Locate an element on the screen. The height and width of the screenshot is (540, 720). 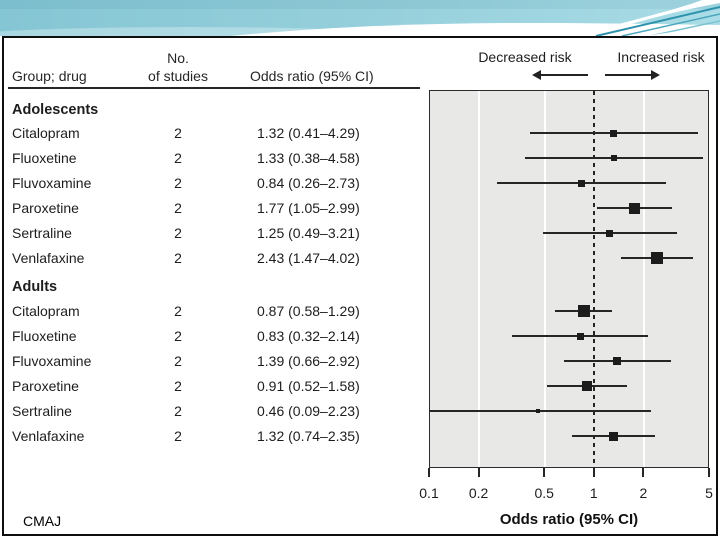
increased-risk-label: Increased risk is located at coordinates (661, 57).